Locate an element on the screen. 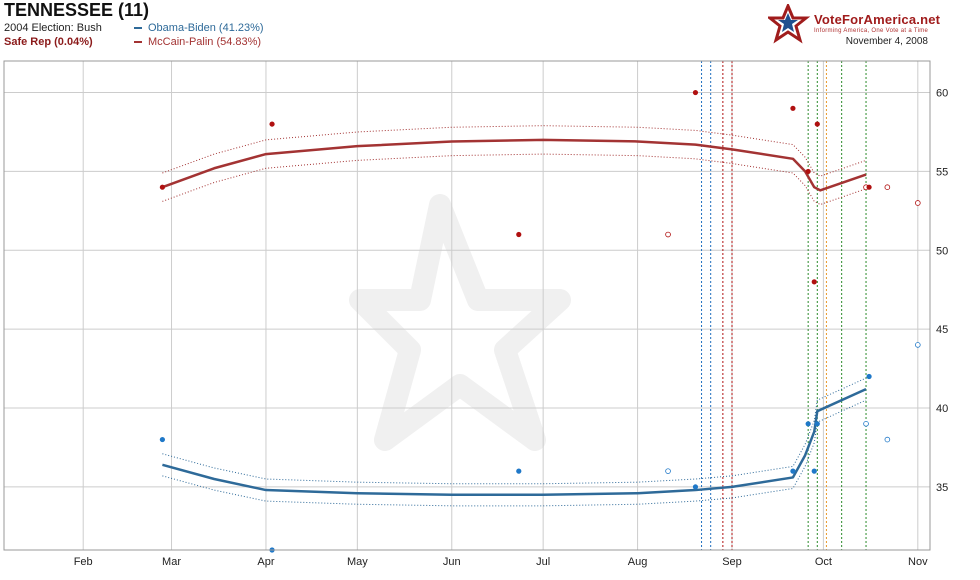 Image resolution: width=980 pixels, height=580 pixels. watermark-star-icon is located at coordinates (460, 322).